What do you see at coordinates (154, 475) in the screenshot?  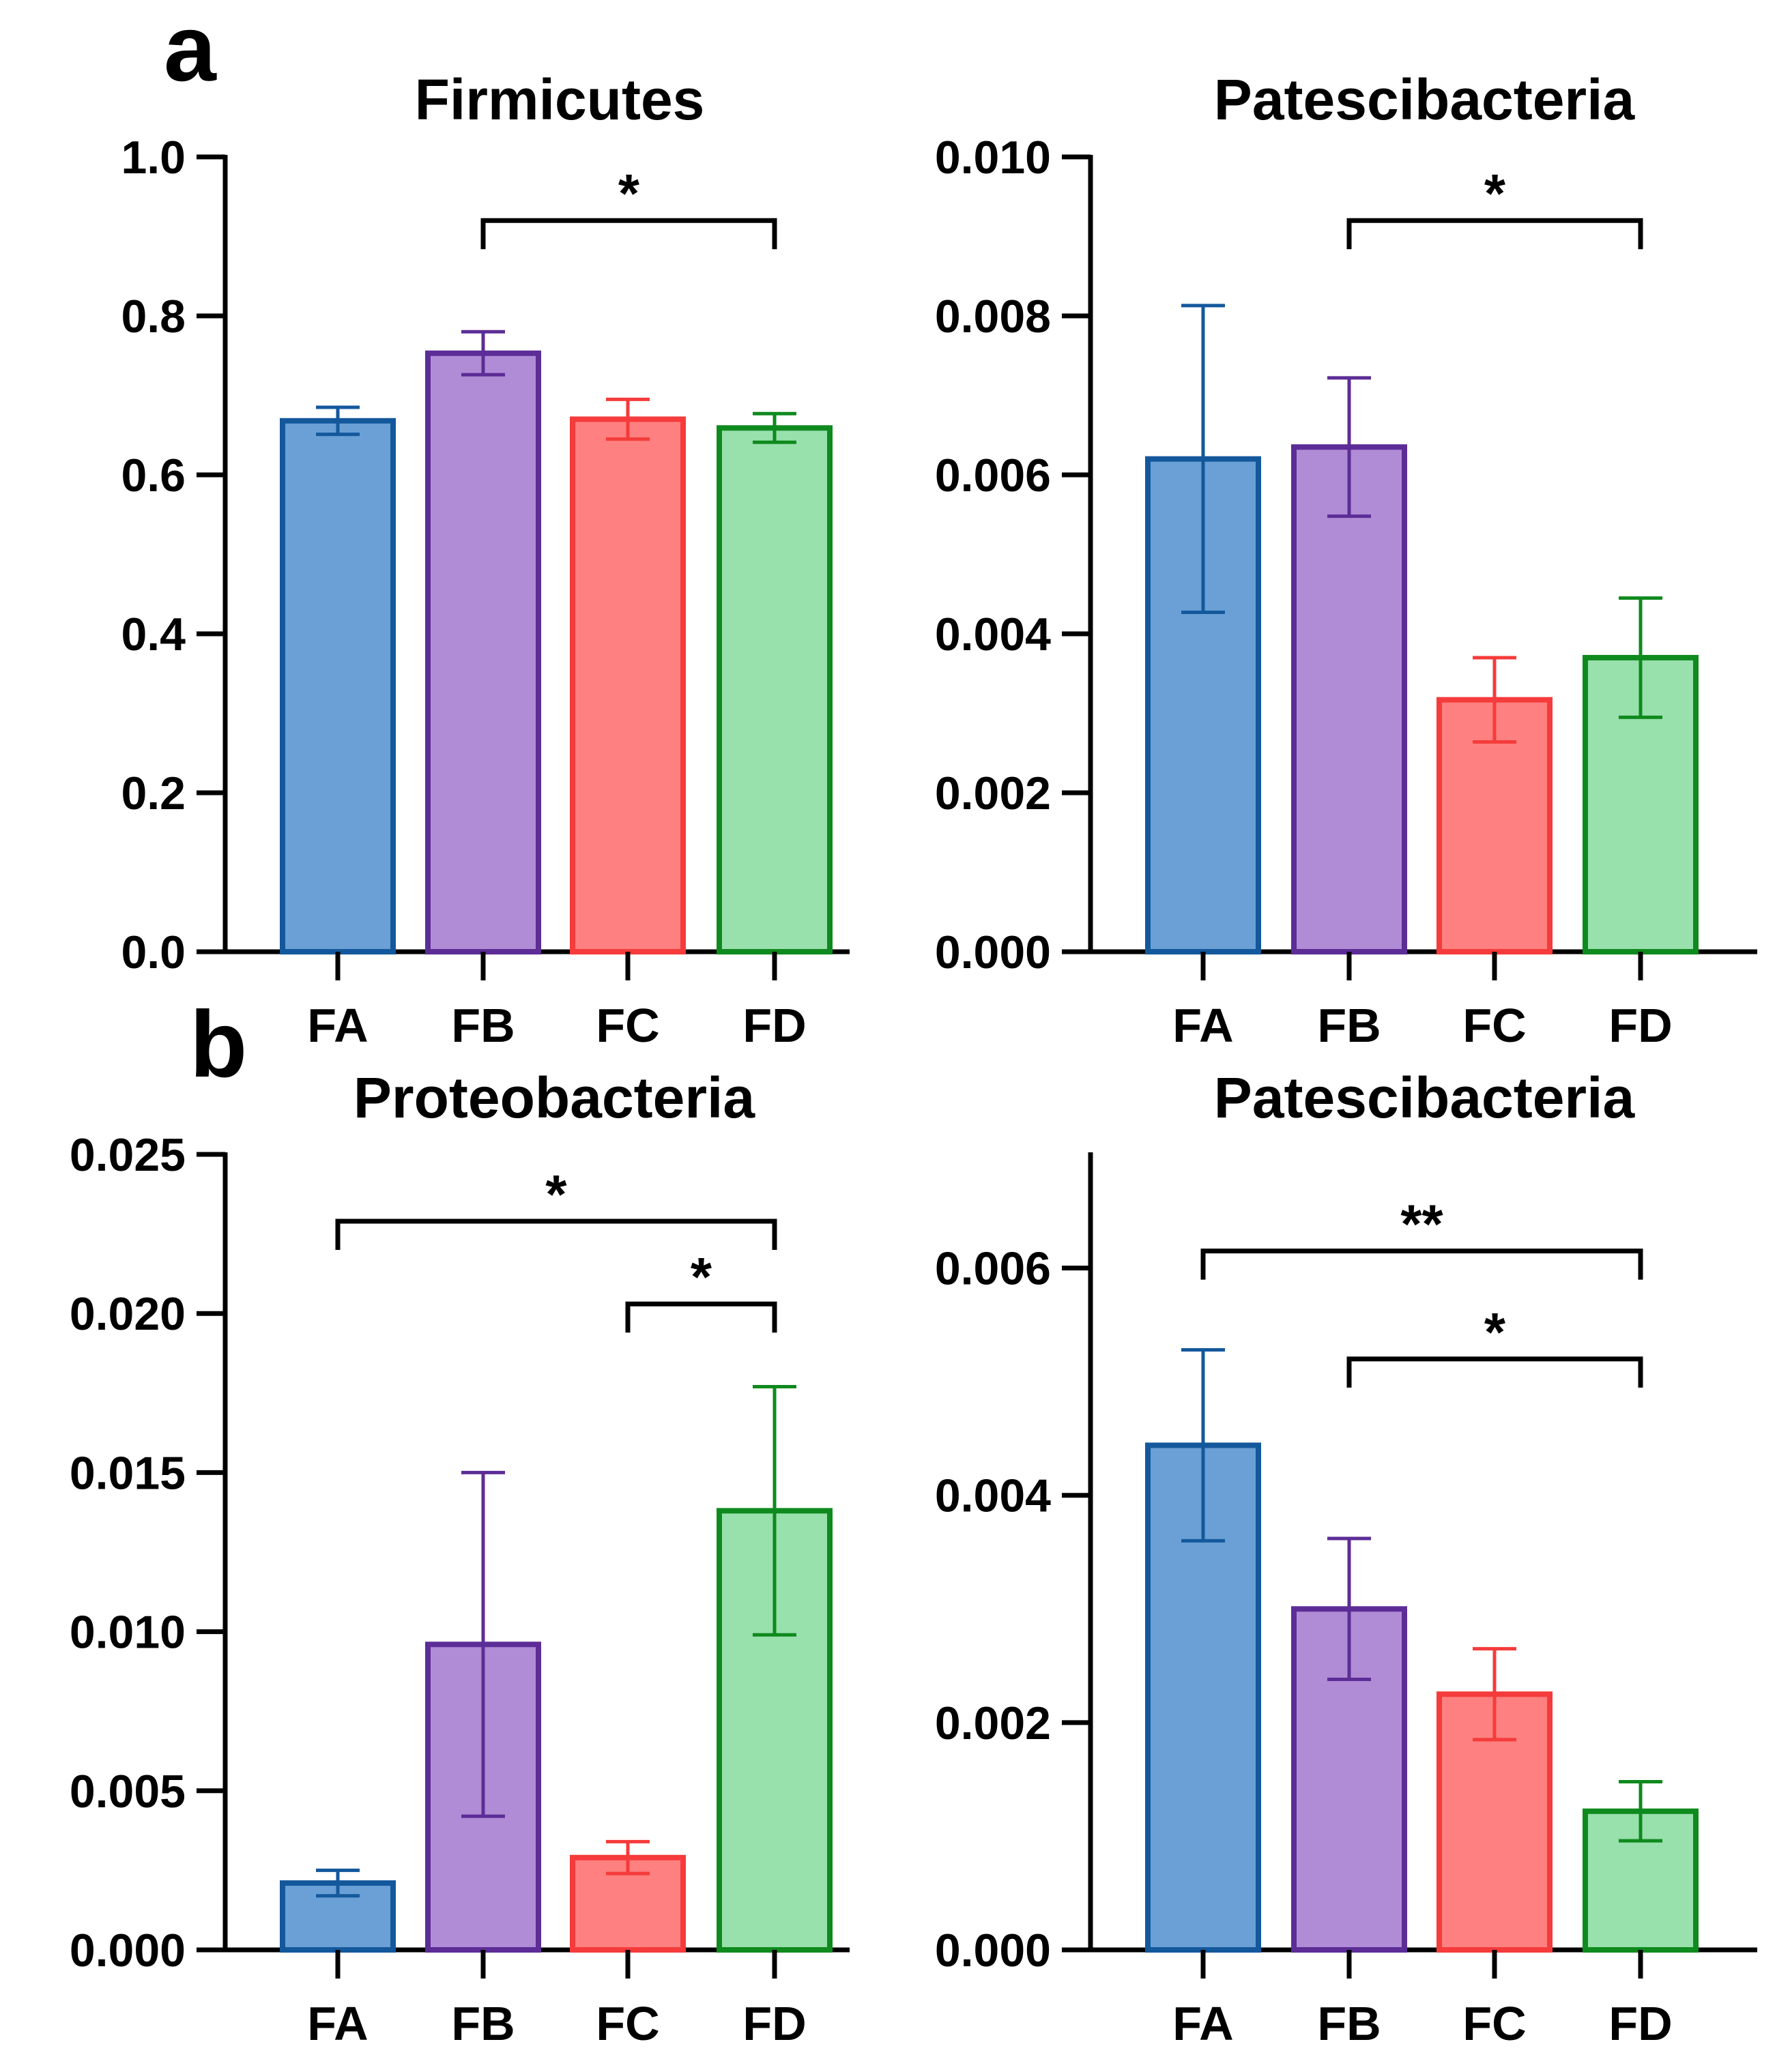 I see `y-tick-label: 0.6` at bounding box center [154, 475].